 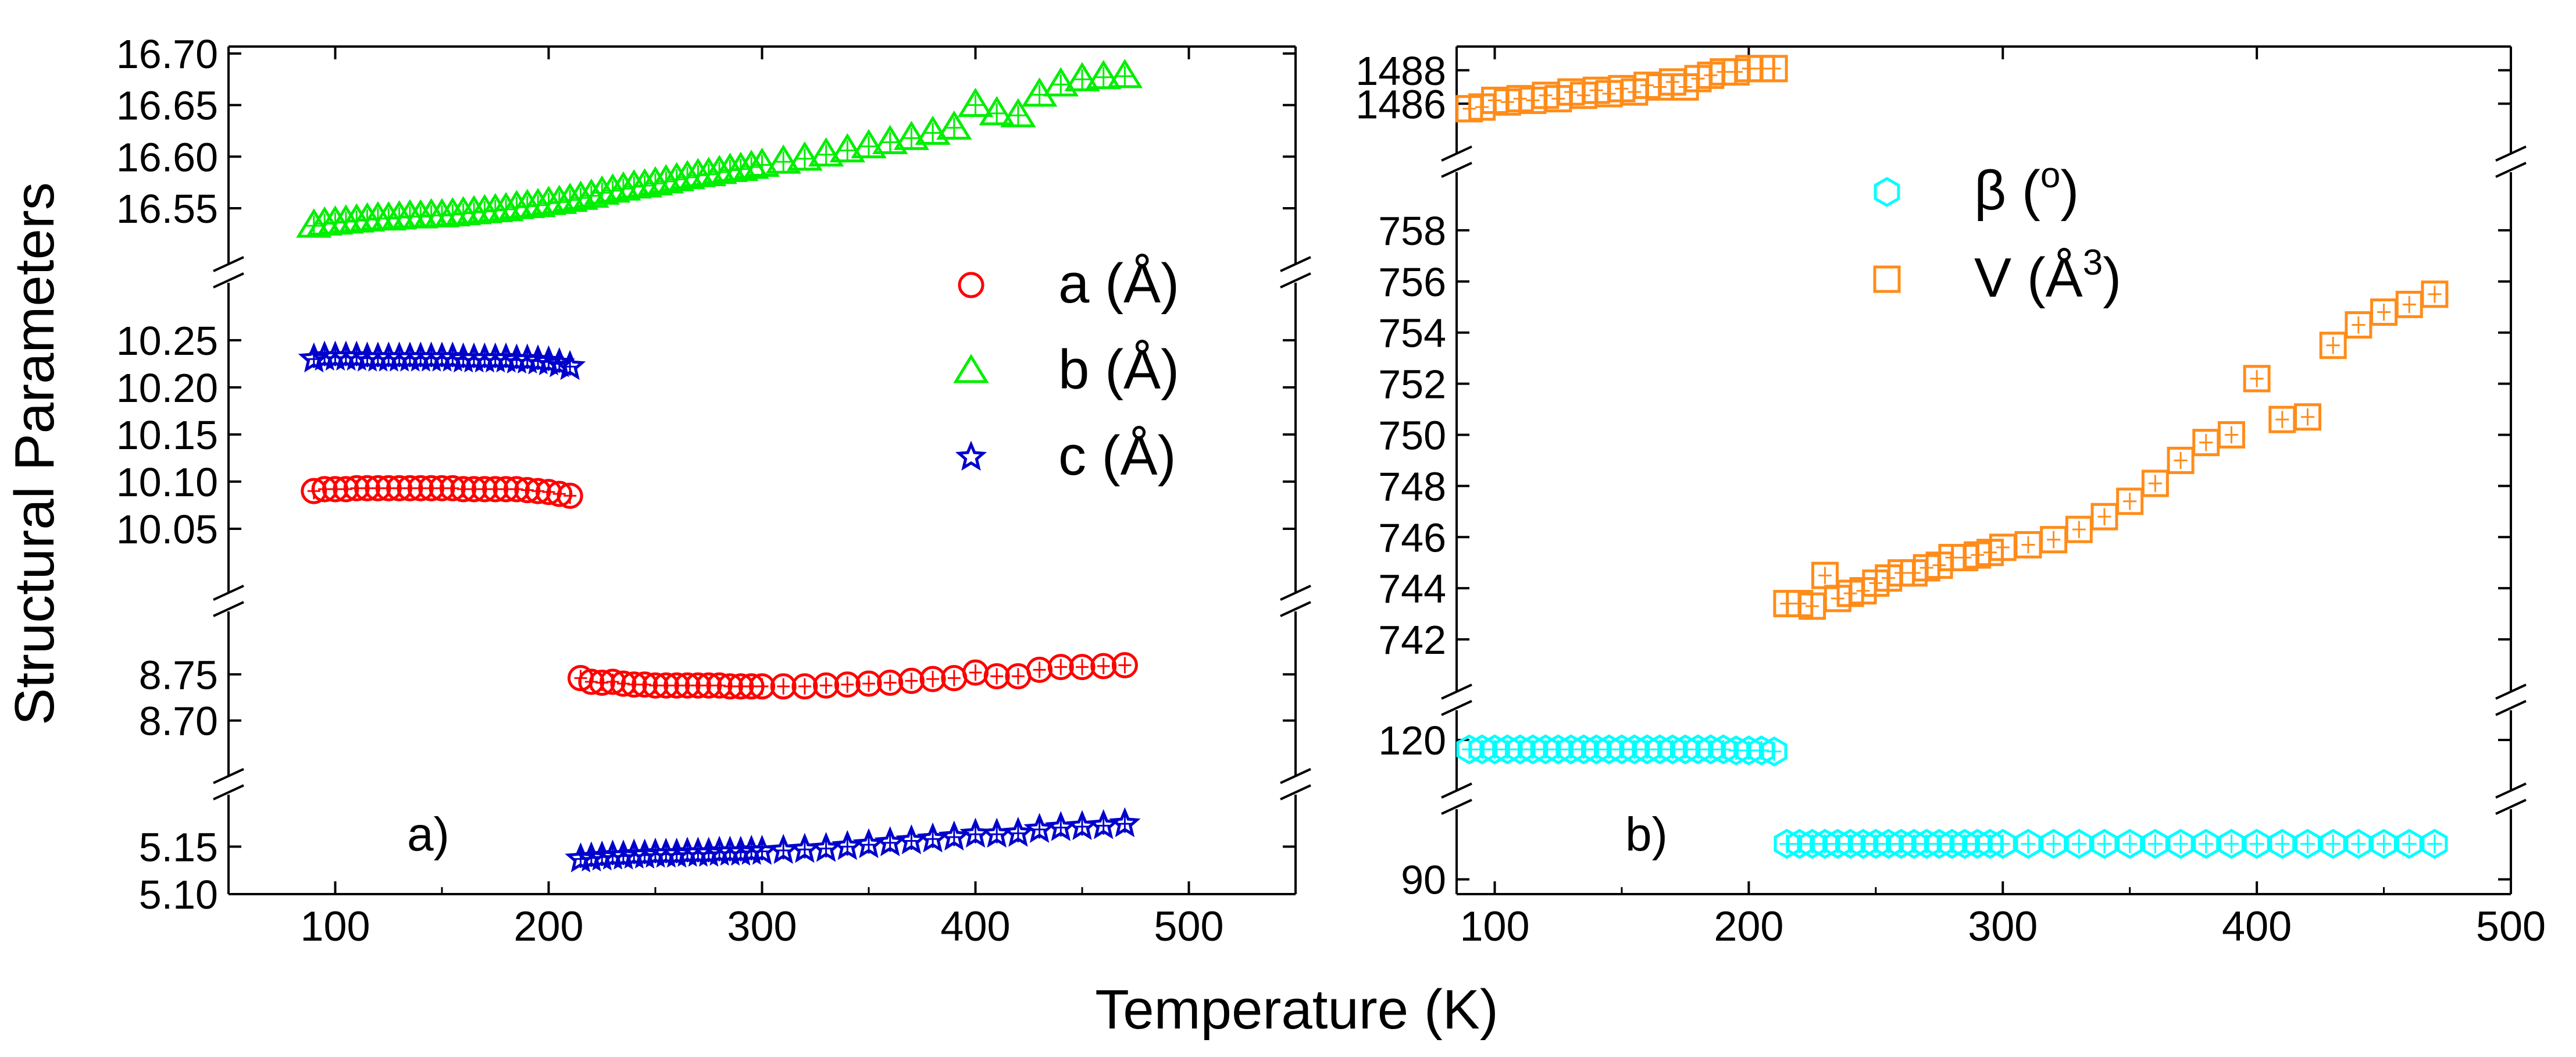 What do you see at coordinates (1412, 282) in the screenshot?
I see `y-tick-label: 756` at bounding box center [1412, 282].